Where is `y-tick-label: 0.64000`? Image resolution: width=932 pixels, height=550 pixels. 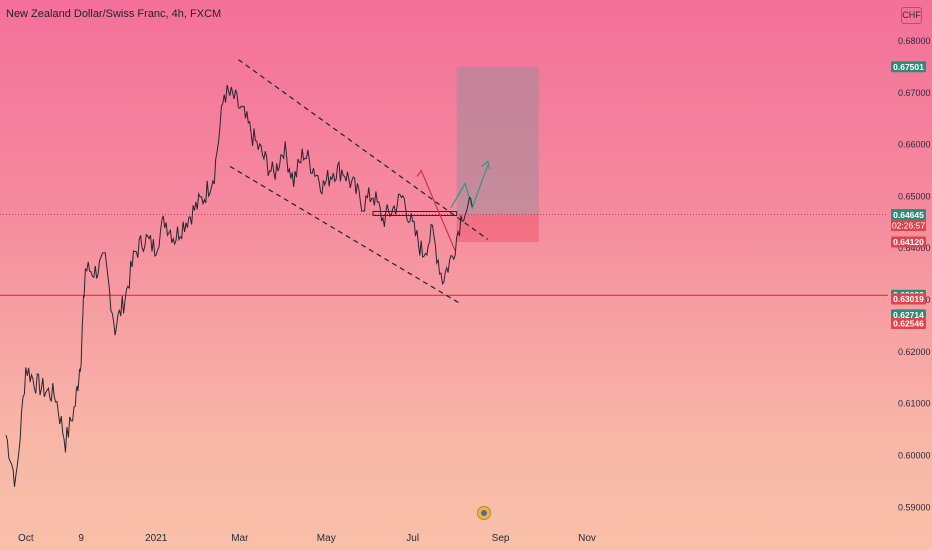
y-tick-label: 0.64000 is located at coordinates (914, 248).